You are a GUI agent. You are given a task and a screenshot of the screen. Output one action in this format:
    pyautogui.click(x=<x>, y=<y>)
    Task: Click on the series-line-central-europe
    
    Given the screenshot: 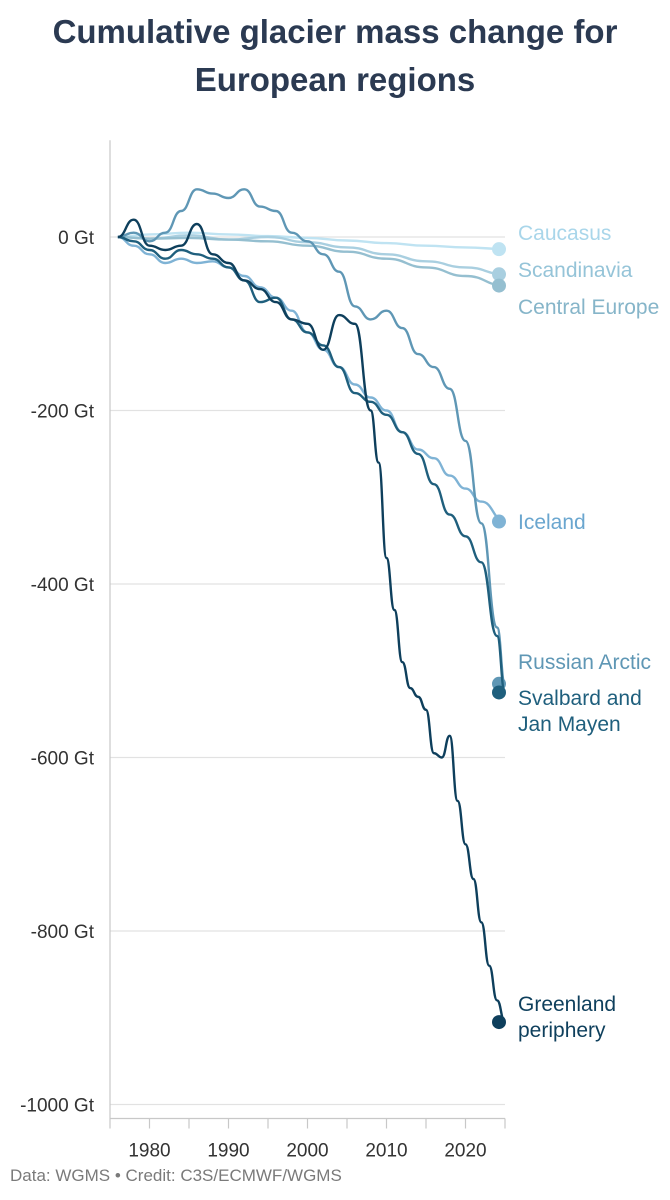 What is the action you would take?
    pyautogui.click(x=311, y=261)
    